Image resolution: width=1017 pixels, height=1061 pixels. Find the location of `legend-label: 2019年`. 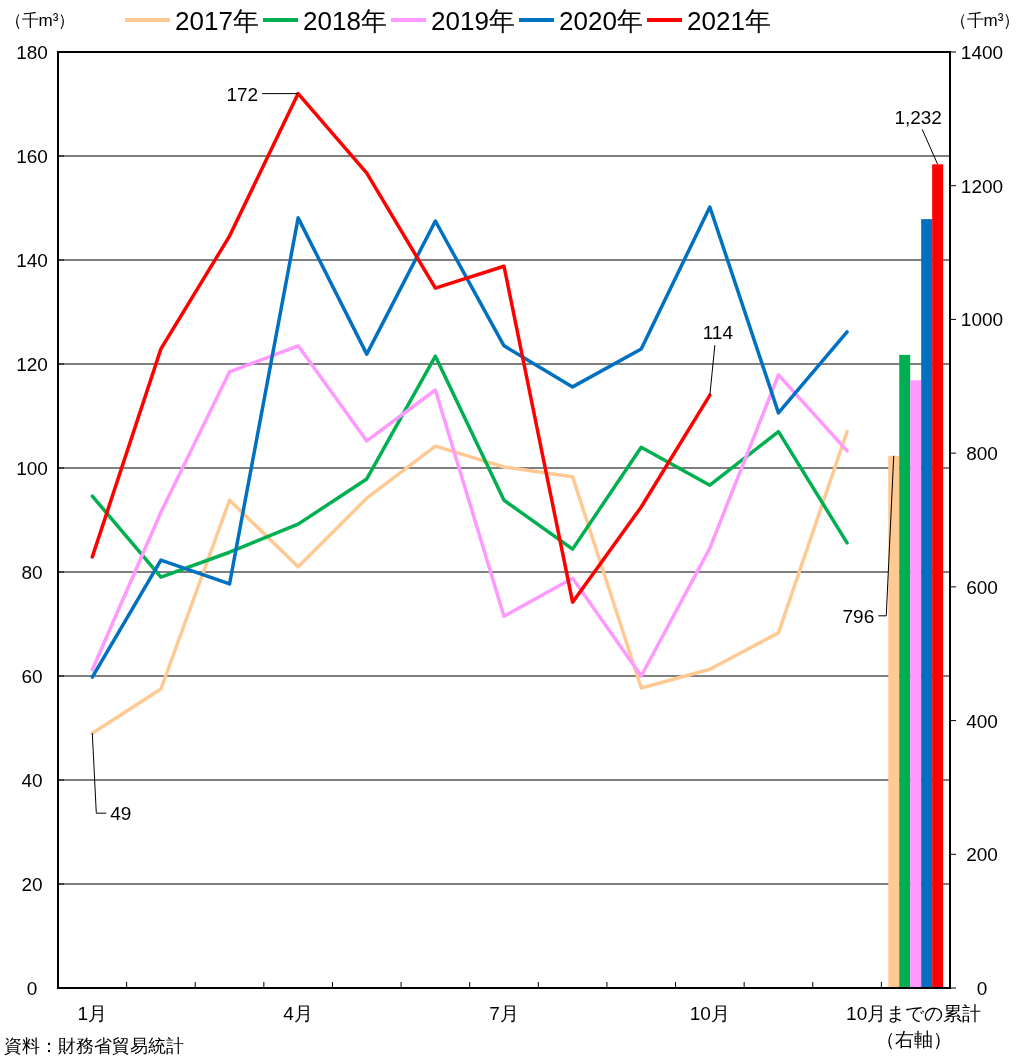

legend-label: 2019年 is located at coordinates (473, 21).